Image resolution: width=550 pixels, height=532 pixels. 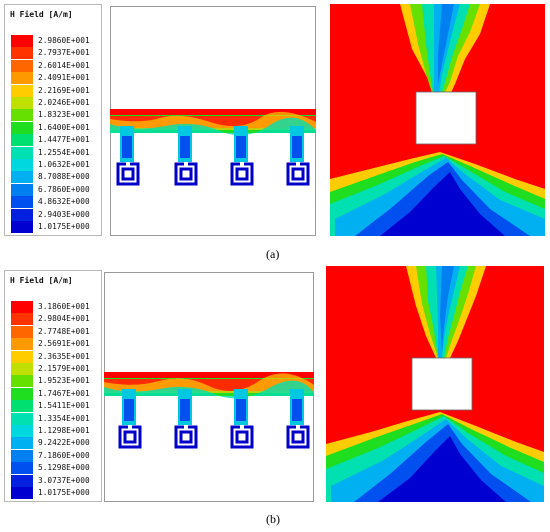 What do you see at coordinates (64, 53) in the screenshot?
I see `legend-value: 2.7937E+001` at bounding box center [64, 53].